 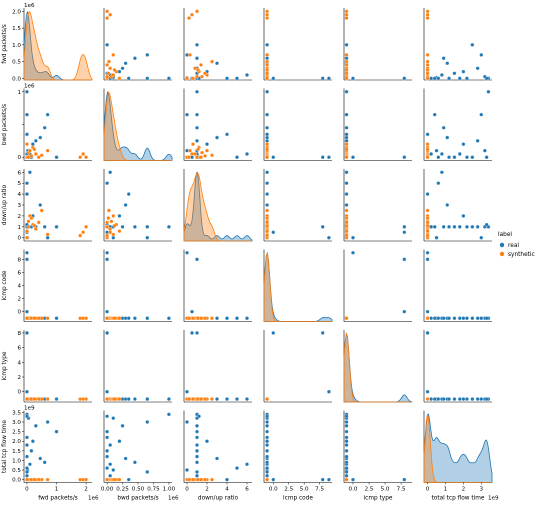 What do you see at coordinates (16, 29) in the screenshot?
I see `y-tick-label: 1.5` at bounding box center [16, 29].